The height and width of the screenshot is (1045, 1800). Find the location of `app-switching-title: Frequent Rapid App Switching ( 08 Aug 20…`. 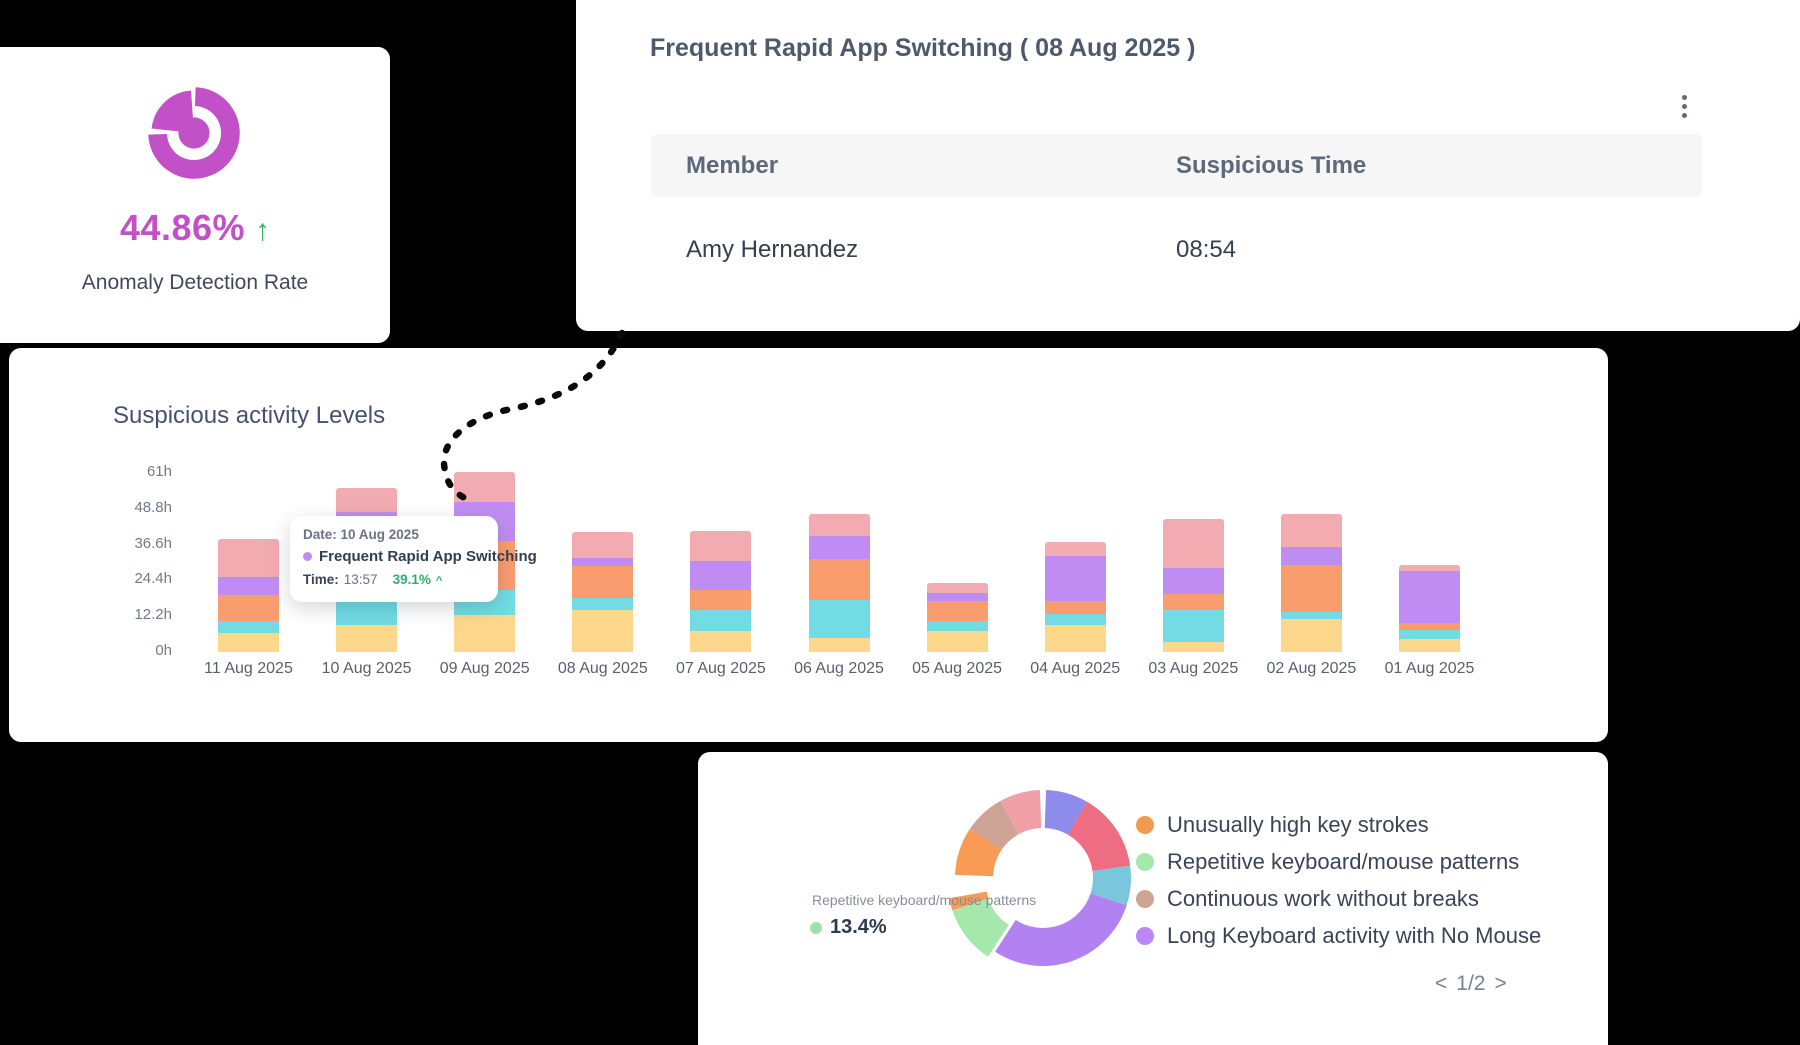

app-switching-title: Frequent Rapid App Switching ( 08 Aug 20… is located at coordinates (923, 48).